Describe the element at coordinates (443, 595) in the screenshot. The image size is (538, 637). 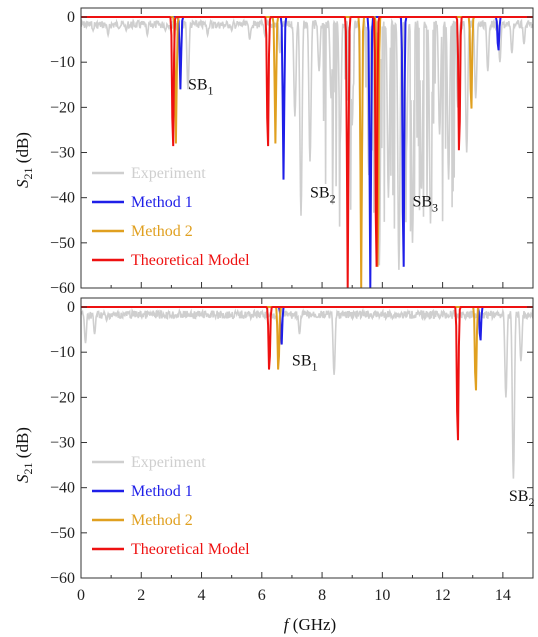
I see `x-tick-label: 12` at that location.